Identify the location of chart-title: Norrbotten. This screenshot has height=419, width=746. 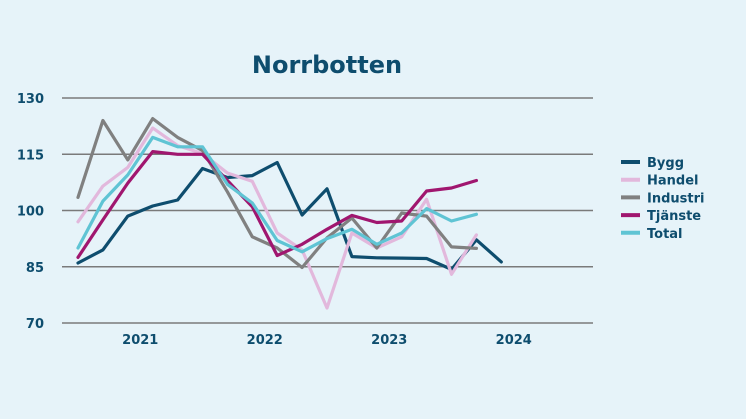
(327, 65).